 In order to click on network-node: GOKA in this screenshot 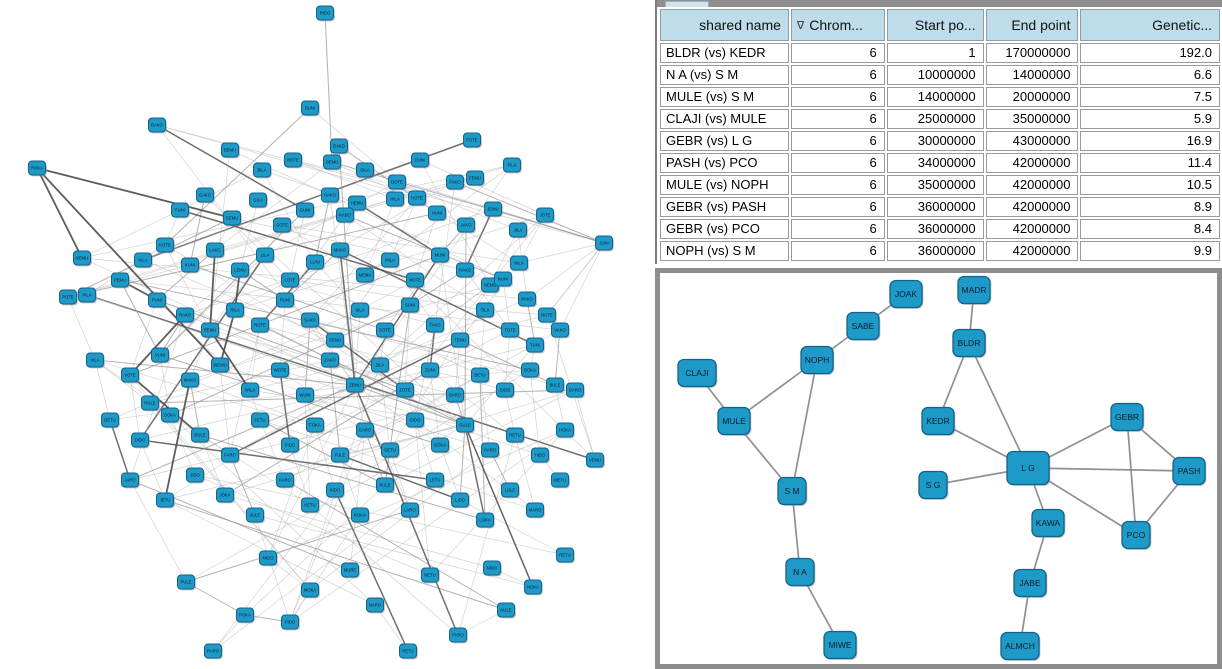, I will do `click(440, 445)`.